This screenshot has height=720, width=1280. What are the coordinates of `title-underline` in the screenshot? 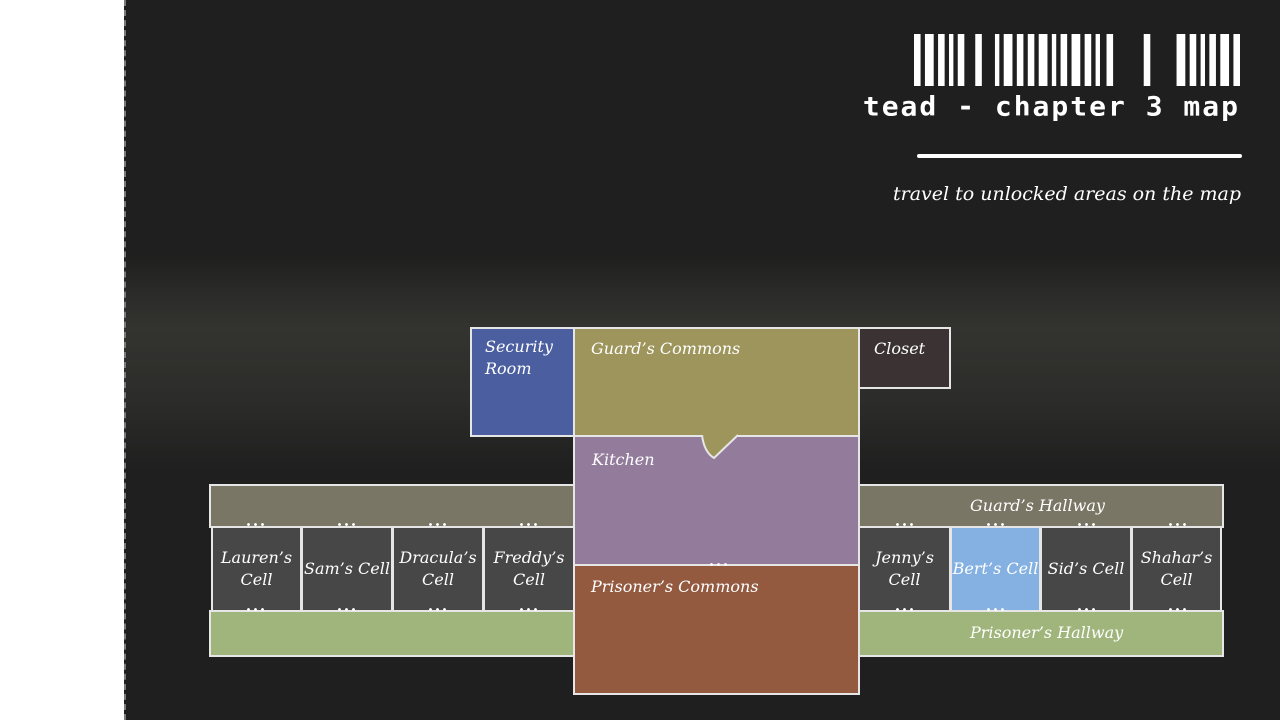 It's located at (1079, 156).